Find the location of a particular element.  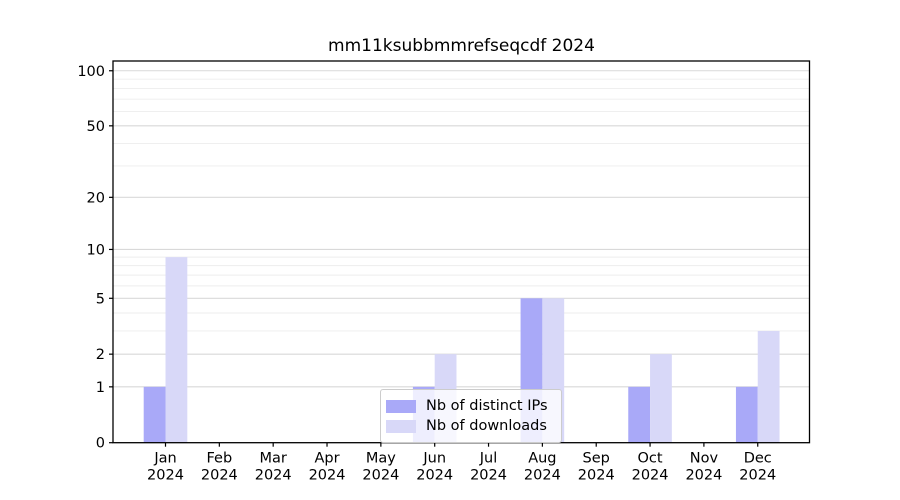

x-tick-label-month: Jul is located at coordinates (488, 459).